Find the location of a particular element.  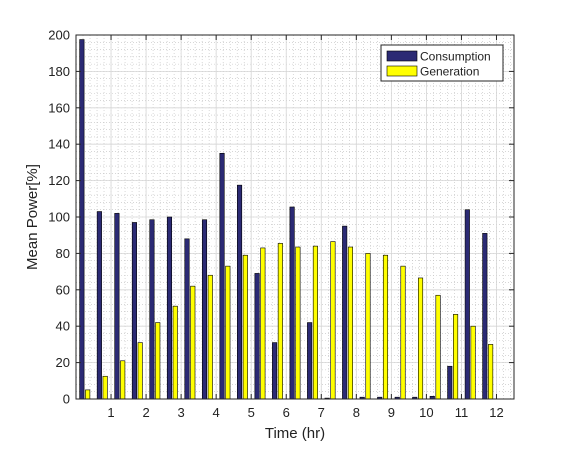

y-tick-label: 20 is located at coordinates (63, 362).